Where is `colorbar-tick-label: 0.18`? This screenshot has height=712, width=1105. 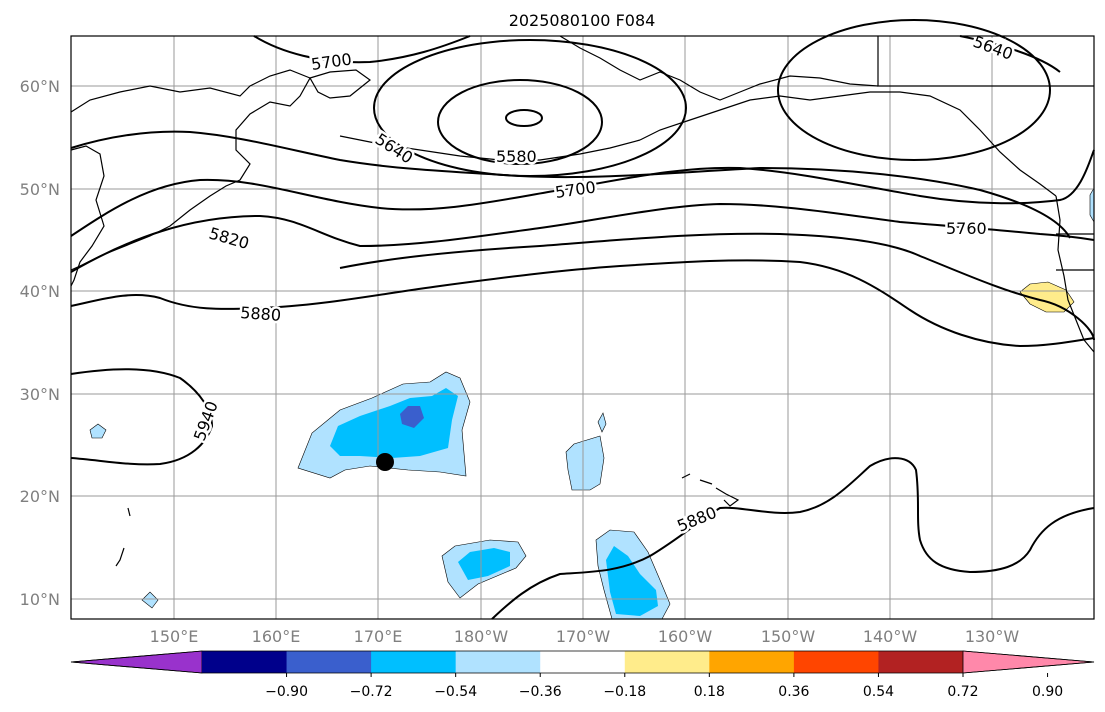 colorbar-tick-label: 0.18 is located at coordinates (709, 692).